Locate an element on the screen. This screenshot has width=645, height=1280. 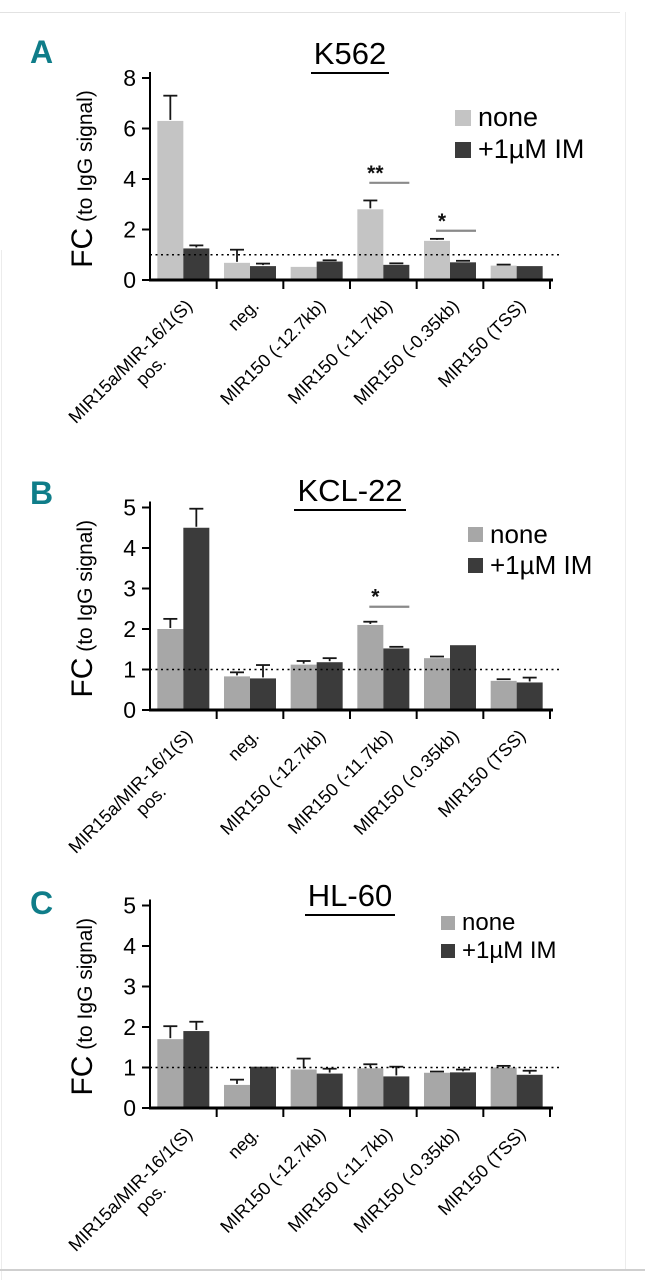
legend-k562: none +1µM IM is located at coordinates (519, 134).